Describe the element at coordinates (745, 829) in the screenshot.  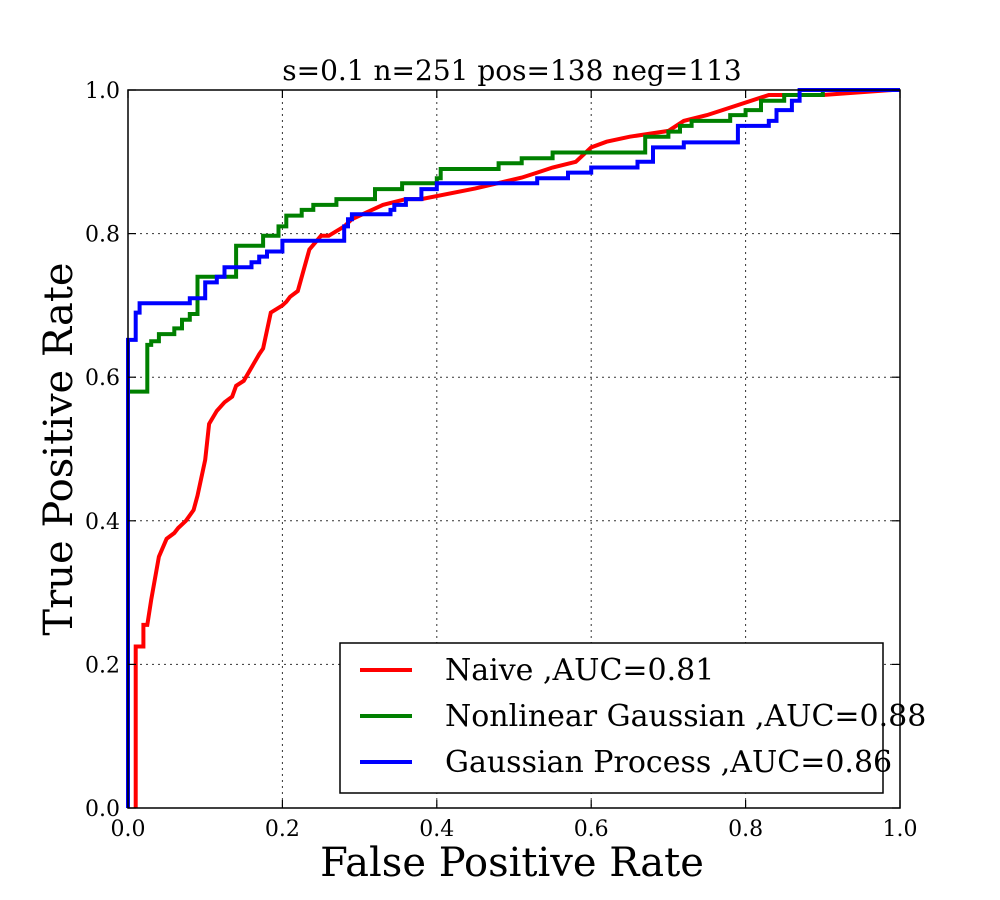
I see `x-tick-label: 0.8` at that location.